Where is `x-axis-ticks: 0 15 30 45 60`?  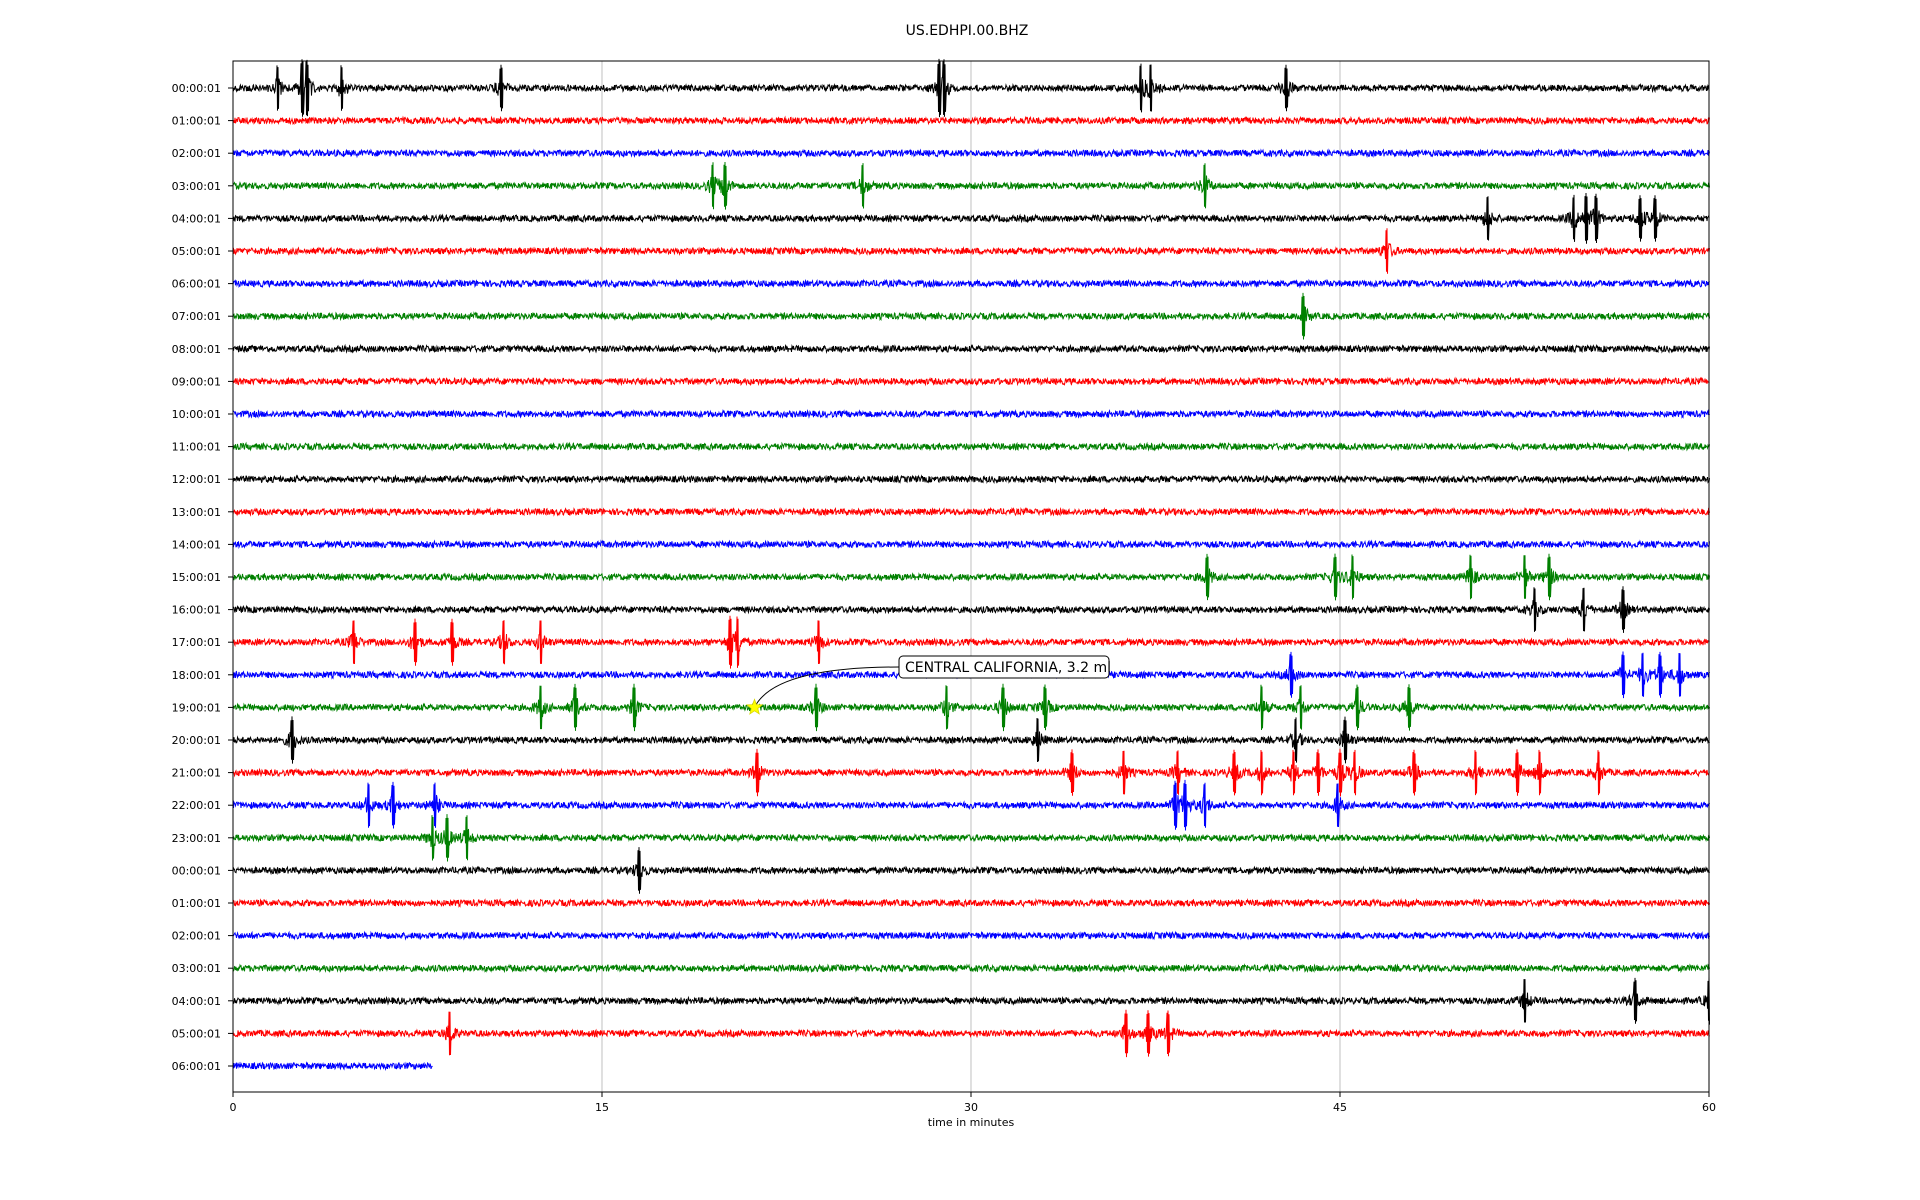 x-axis-ticks: 0 15 30 45 60 is located at coordinates (973, 1103).